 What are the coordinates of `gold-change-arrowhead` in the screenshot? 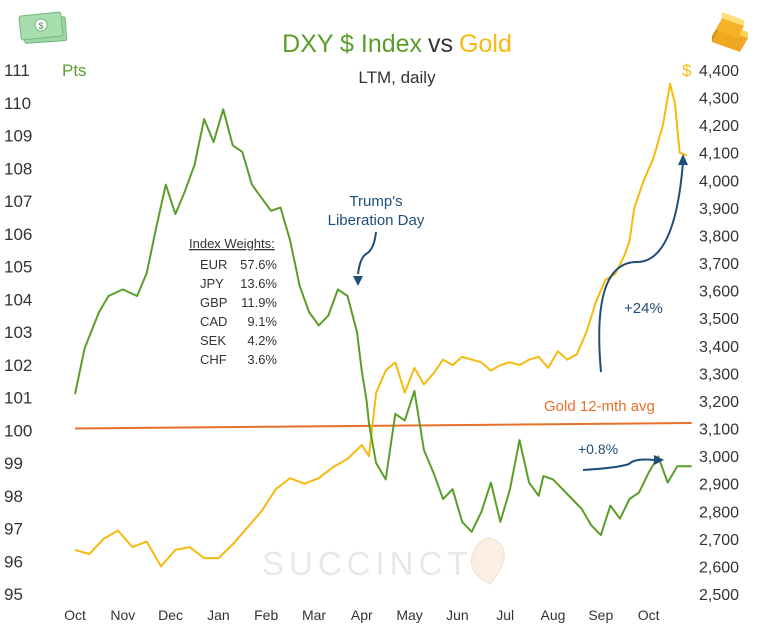 It's located at (683, 159).